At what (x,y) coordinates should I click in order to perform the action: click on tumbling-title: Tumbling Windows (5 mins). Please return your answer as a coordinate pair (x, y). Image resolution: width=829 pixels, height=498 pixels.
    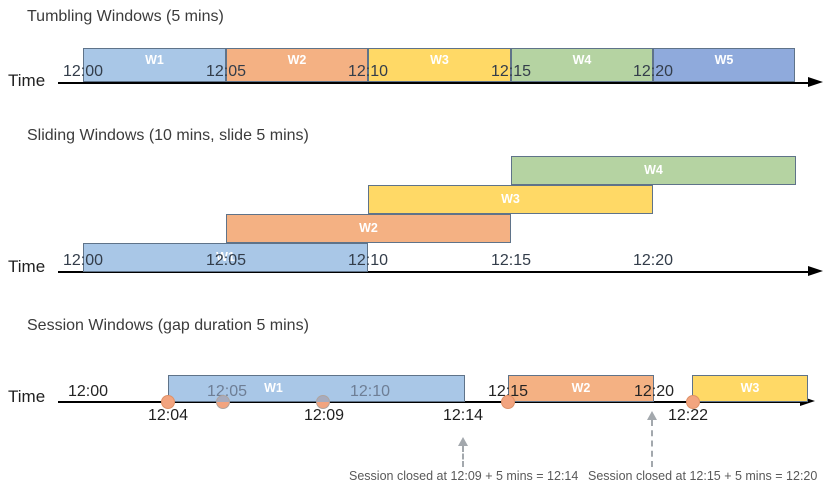
    Looking at the image, I should click on (125, 16).